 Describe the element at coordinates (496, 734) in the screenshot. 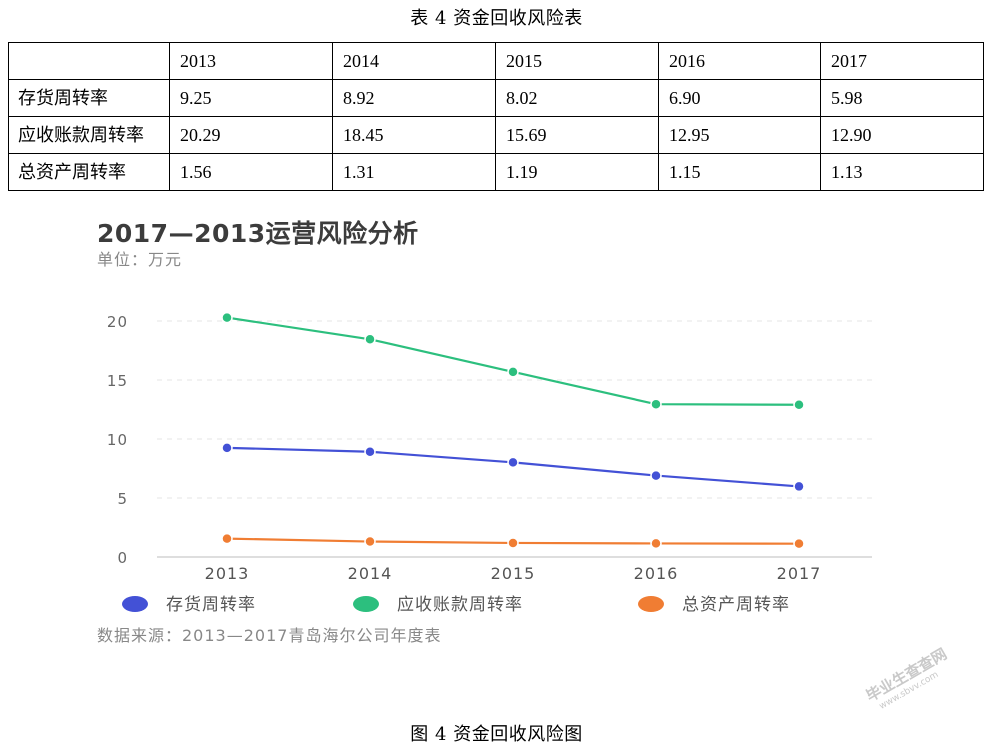

I see `figure-caption: 图 4 资金回收风险图` at that location.